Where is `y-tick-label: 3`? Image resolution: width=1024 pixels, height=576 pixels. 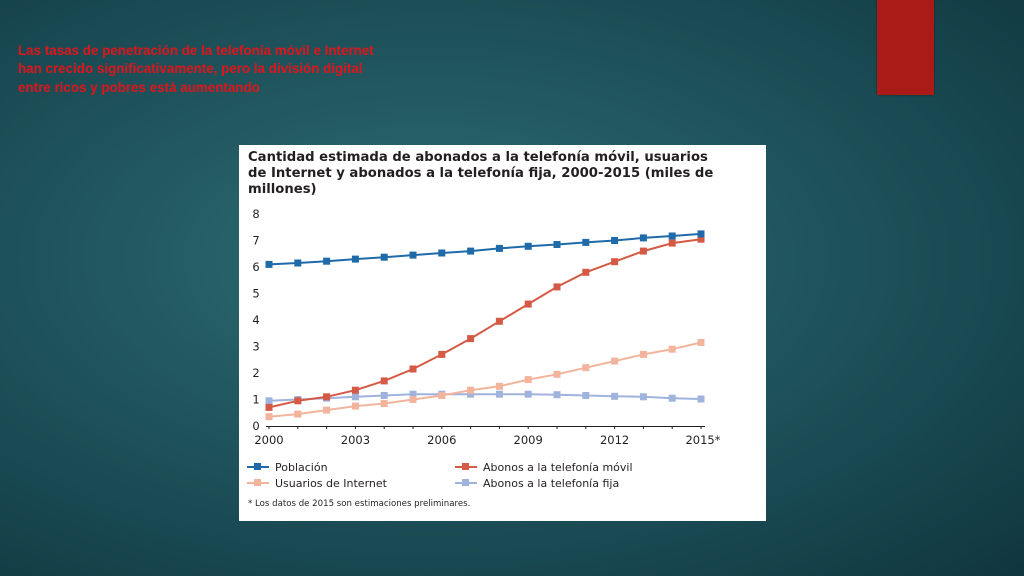
y-tick-label: 3 is located at coordinates (255, 347).